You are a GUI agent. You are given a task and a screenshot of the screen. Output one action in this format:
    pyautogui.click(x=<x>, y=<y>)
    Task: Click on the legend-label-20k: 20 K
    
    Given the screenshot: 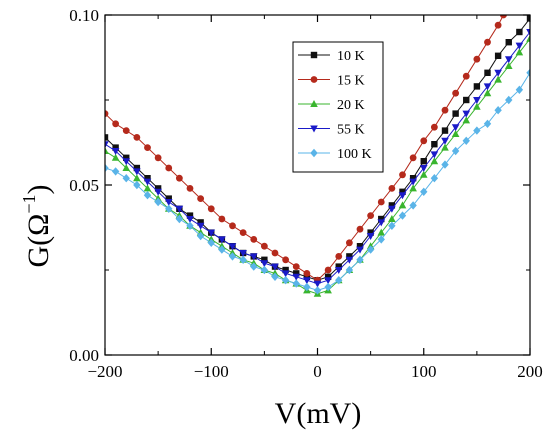 What is the action you would take?
    pyautogui.click(x=351, y=105)
    